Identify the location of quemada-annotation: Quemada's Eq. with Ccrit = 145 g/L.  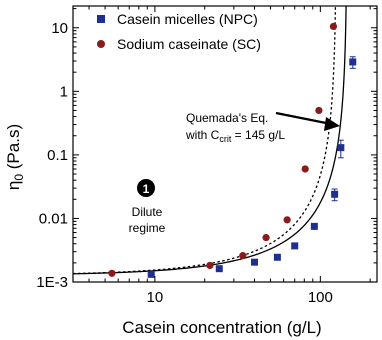
(262, 127).